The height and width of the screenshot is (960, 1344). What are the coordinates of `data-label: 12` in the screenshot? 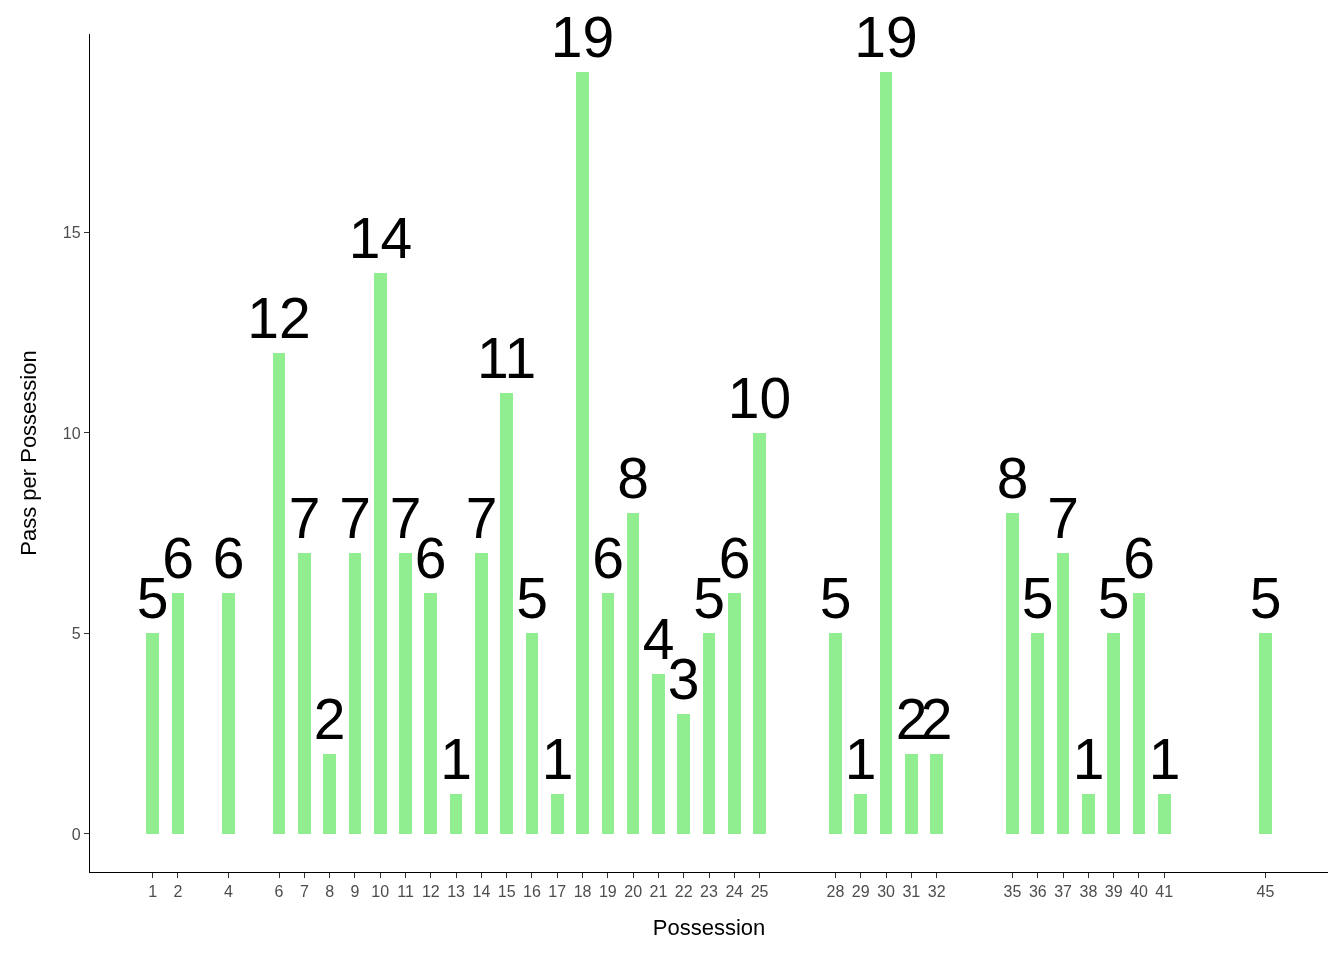 It's located at (279, 318).